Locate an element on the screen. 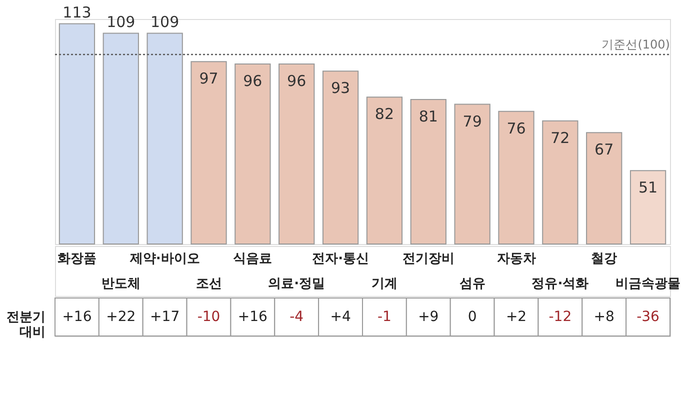  x-tick-label: 비금속광물 is located at coordinates (648, 284).